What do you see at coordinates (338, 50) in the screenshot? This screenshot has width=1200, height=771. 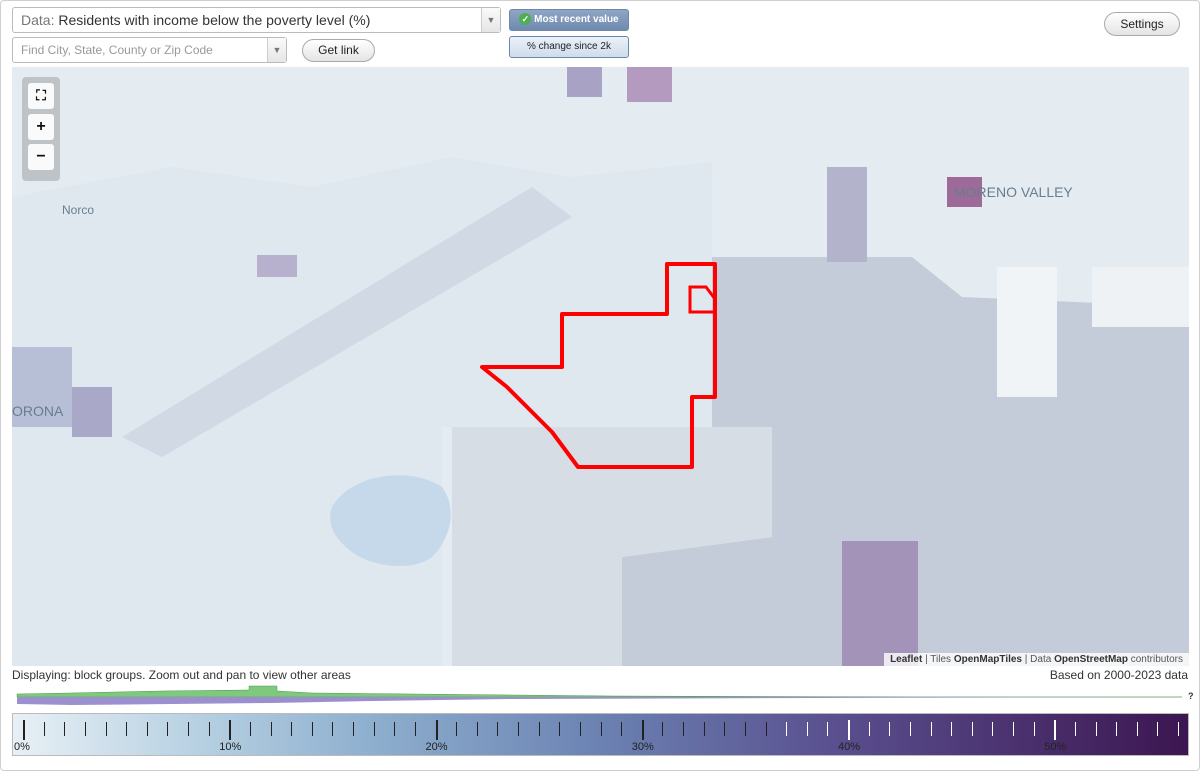 I see `get-link-button: Get link` at bounding box center [338, 50].